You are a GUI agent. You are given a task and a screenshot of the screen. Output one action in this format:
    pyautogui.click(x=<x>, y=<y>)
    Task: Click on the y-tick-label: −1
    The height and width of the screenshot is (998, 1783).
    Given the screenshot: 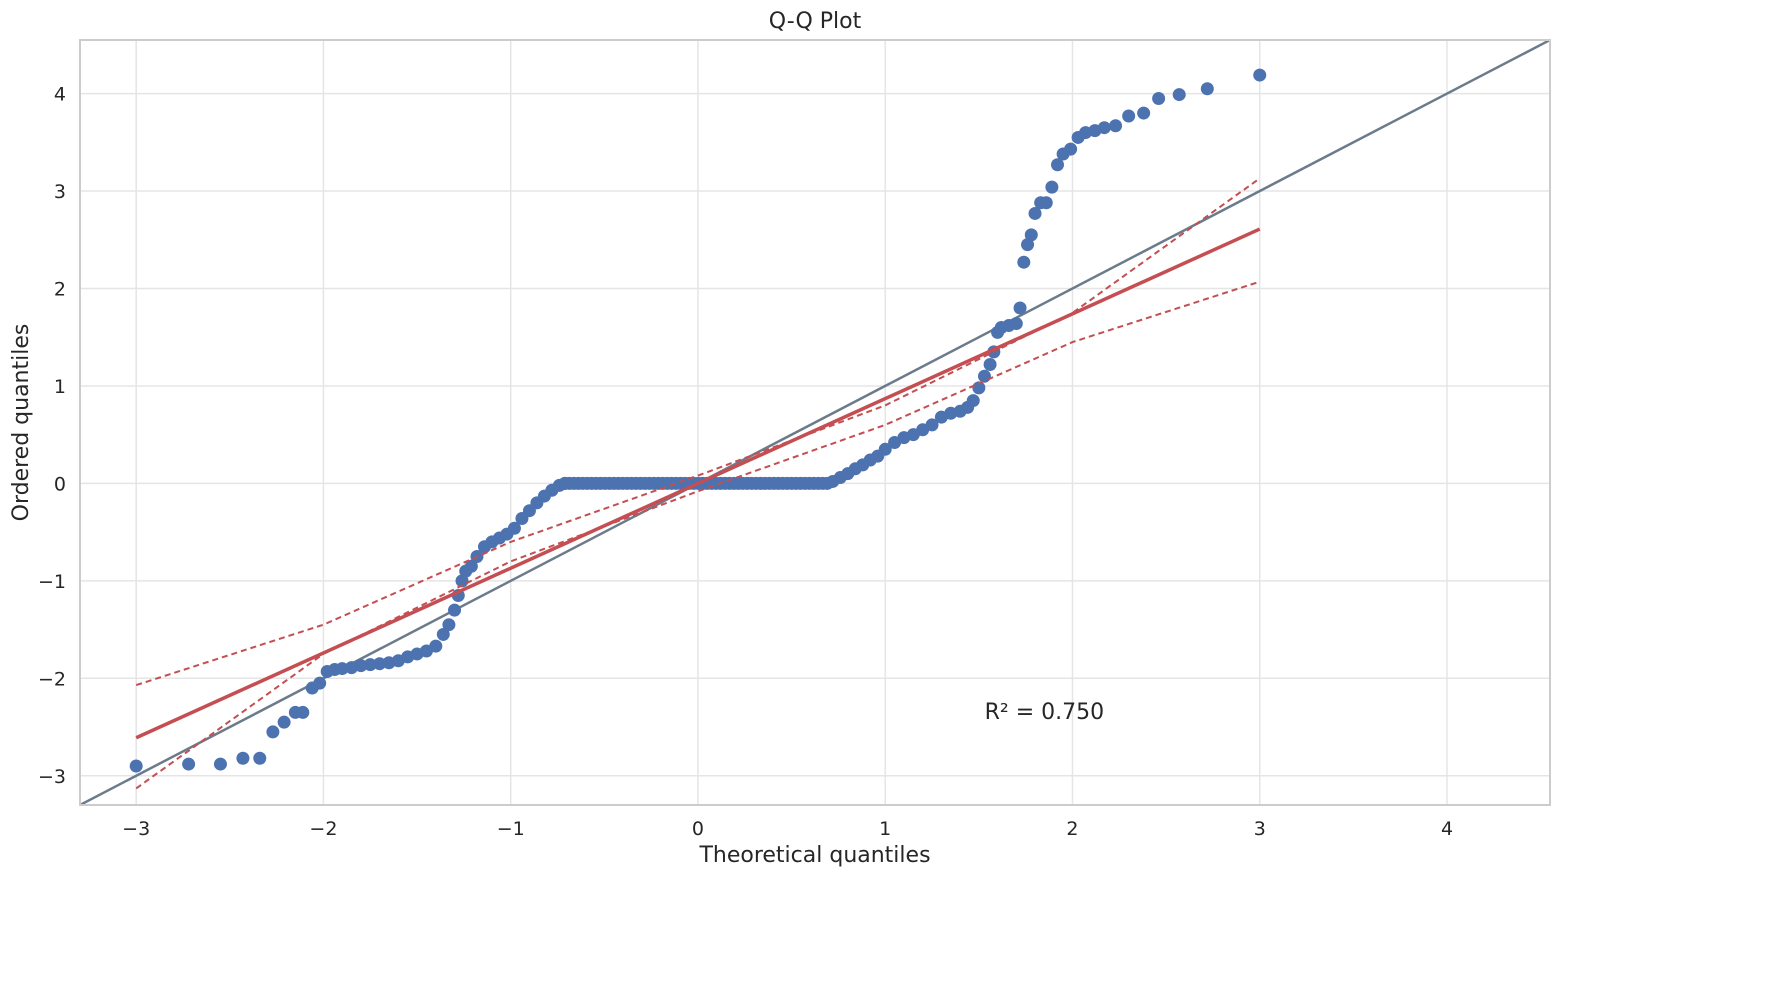 What is the action you would take?
    pyautogui.click(x=52, y=582)
    